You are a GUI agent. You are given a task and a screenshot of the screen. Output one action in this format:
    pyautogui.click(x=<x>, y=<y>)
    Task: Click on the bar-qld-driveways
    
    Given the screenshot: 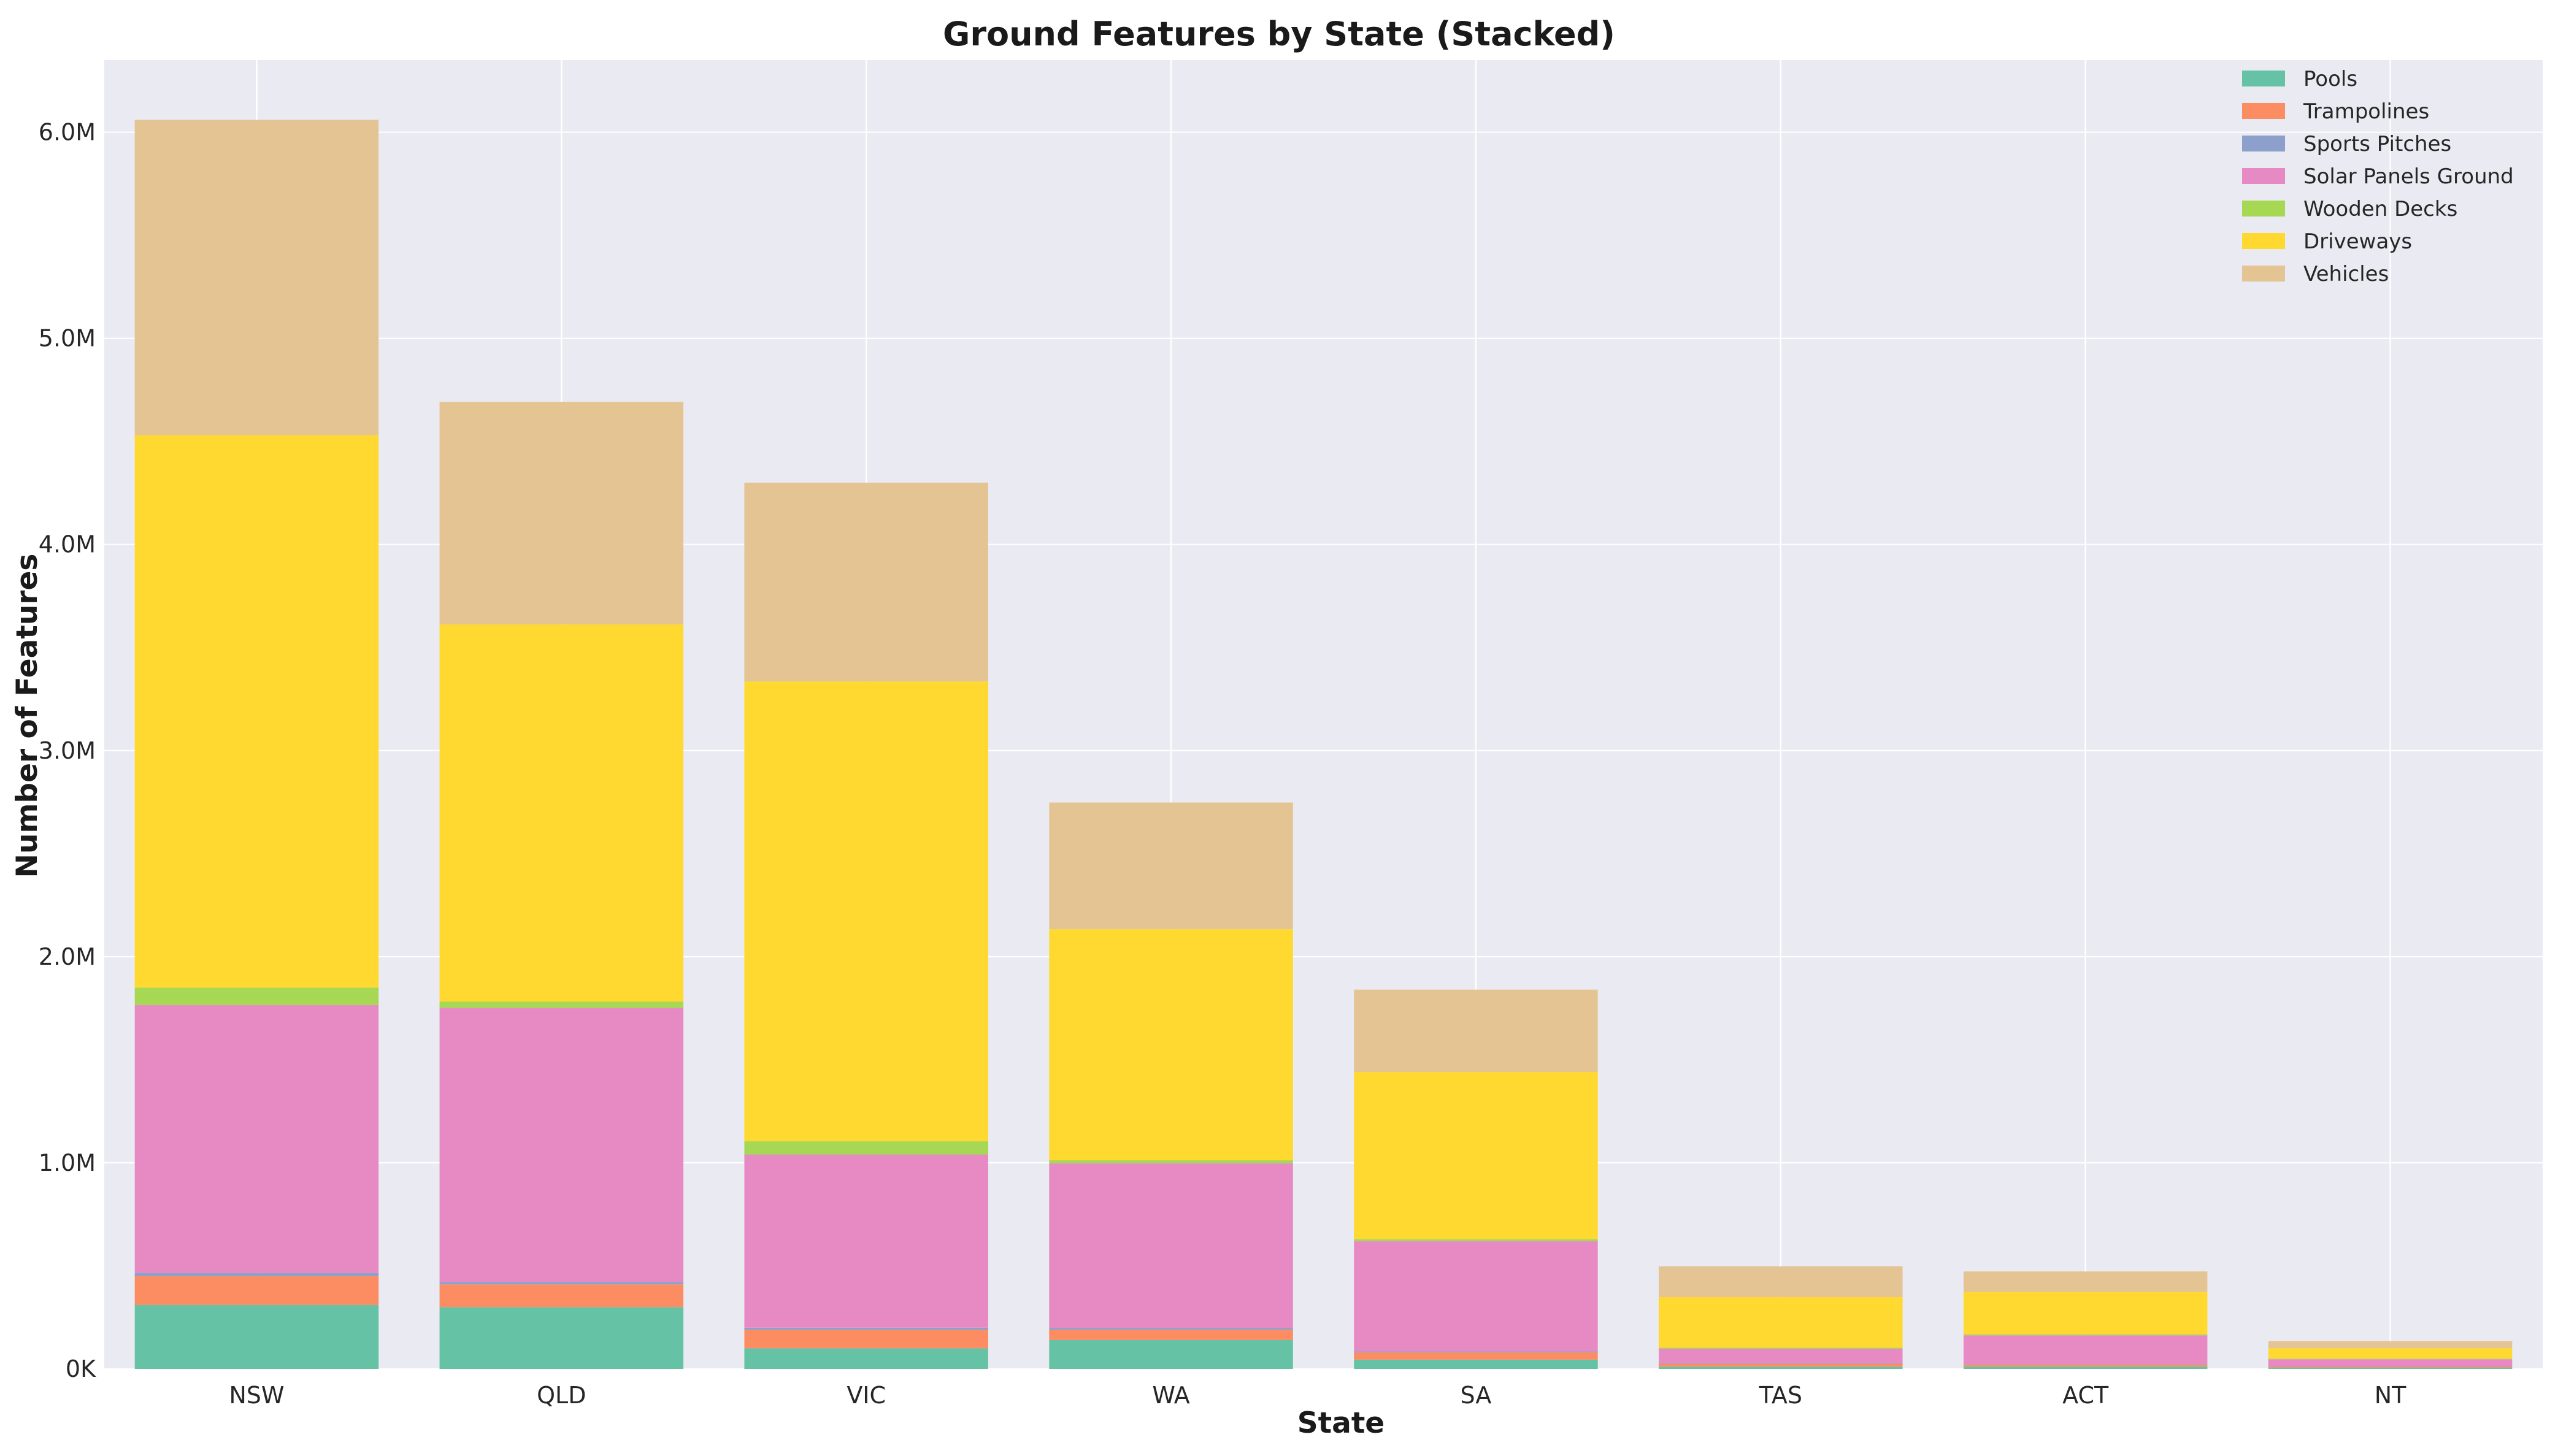 What is the action you would take?
    pyautogui.click(x=561, y=813)
    